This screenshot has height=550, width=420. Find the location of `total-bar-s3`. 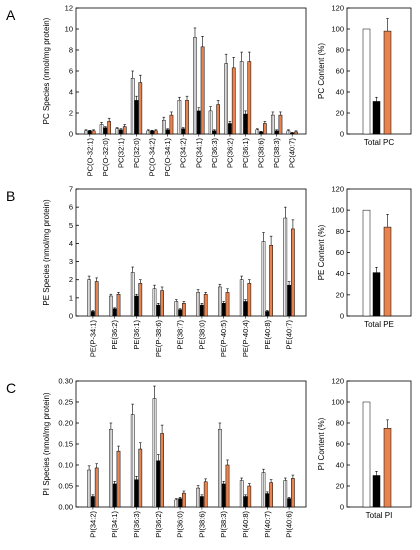

total-bar-s3 is located at coordinates (387, 265).